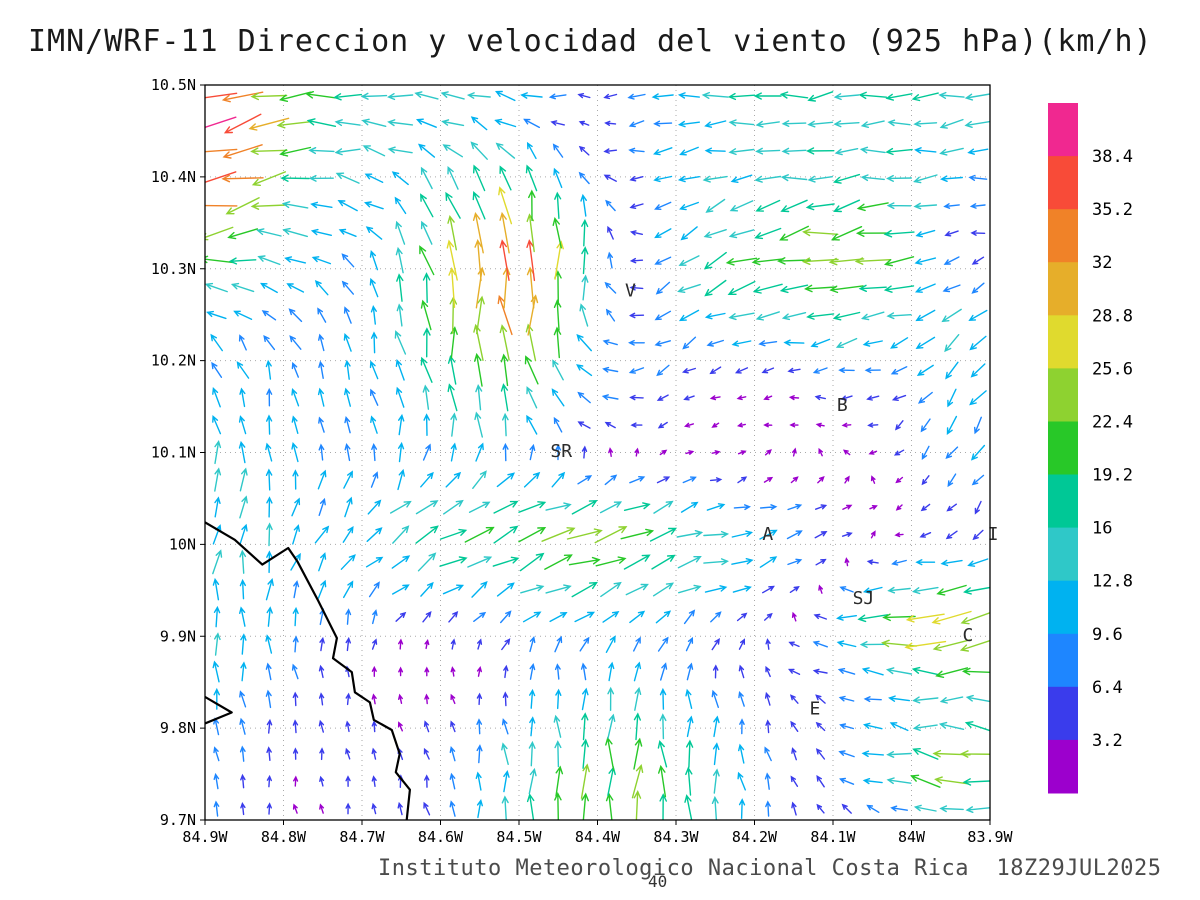 Image resolution: width=1200 pixels, height=900 pixels. What do you see at coordinates (1112, 423) in the screenshot?
I see `colorbar-label: 22.4` at bounding box center [1112, 423].